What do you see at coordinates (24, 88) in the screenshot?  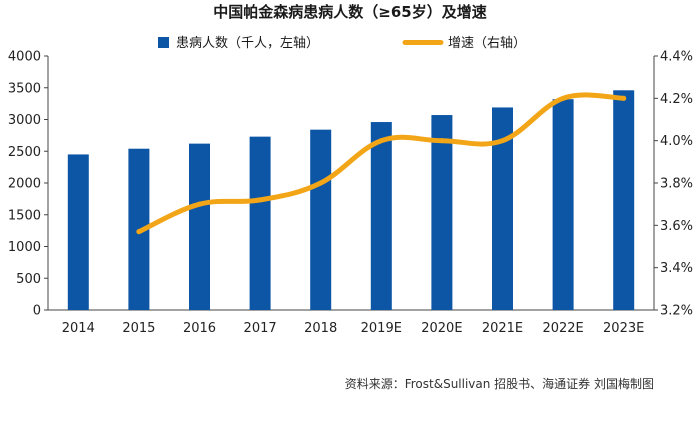 I see `y-left-tick-label: 3500` at bounding box center [24, 88].